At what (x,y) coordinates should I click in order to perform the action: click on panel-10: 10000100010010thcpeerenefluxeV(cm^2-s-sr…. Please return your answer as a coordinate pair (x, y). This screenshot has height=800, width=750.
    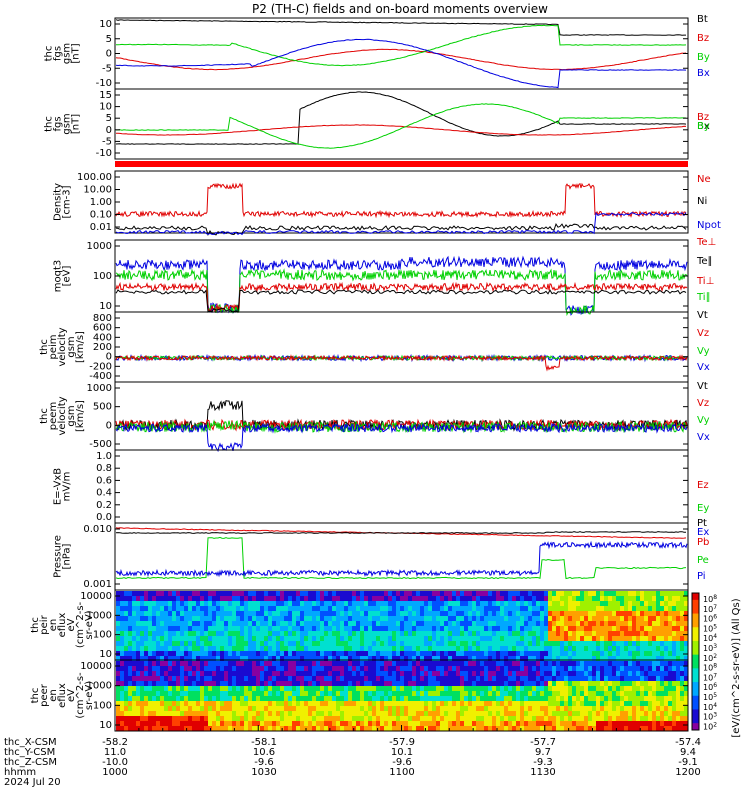
    Looking at the image, I should click on (359, 695).